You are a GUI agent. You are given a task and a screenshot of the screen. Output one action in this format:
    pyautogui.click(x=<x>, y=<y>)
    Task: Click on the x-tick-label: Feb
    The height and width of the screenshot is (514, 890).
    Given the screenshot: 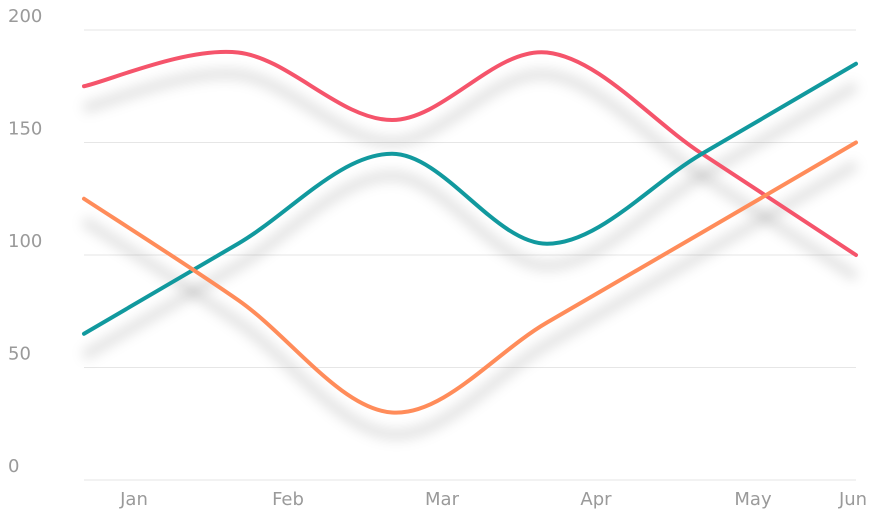 What is the action you would take?
    pyautogui.click(x=288, y=499)
    